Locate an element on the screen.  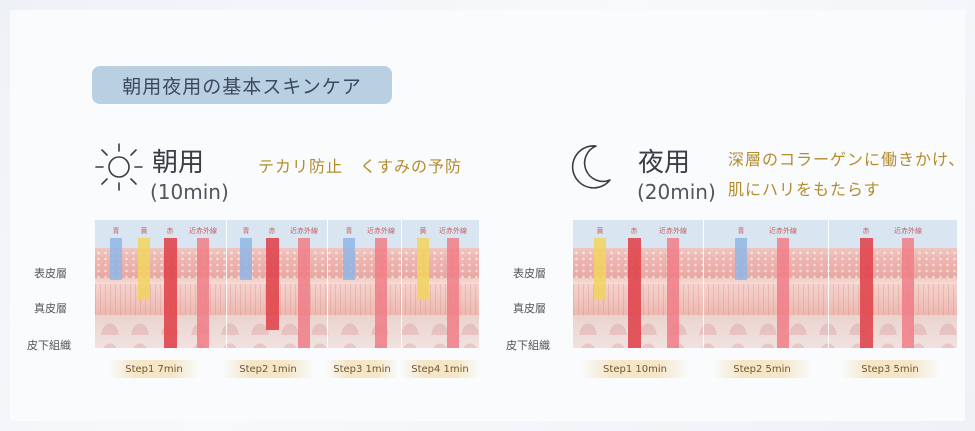
morning-duration: (10min) is located at coordinates (189, 192).